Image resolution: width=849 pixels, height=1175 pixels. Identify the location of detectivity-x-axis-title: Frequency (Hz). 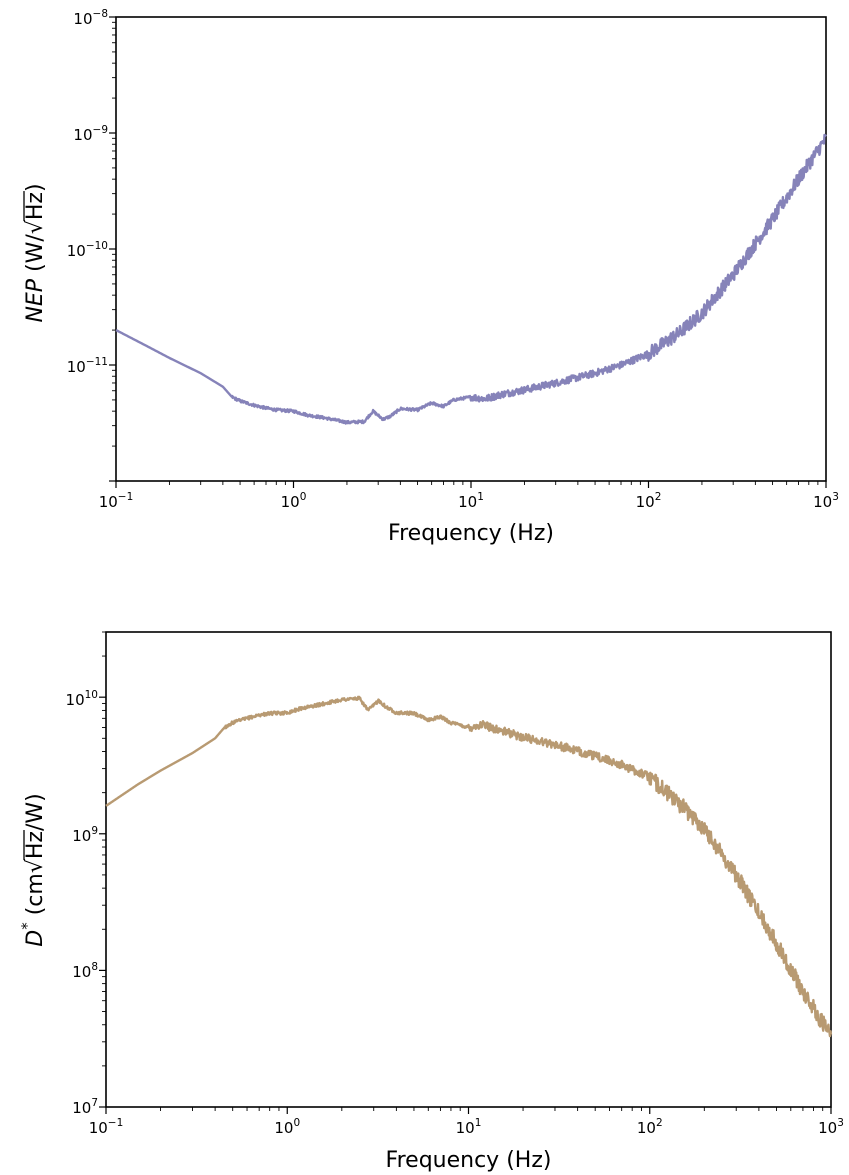
(469, 1160).